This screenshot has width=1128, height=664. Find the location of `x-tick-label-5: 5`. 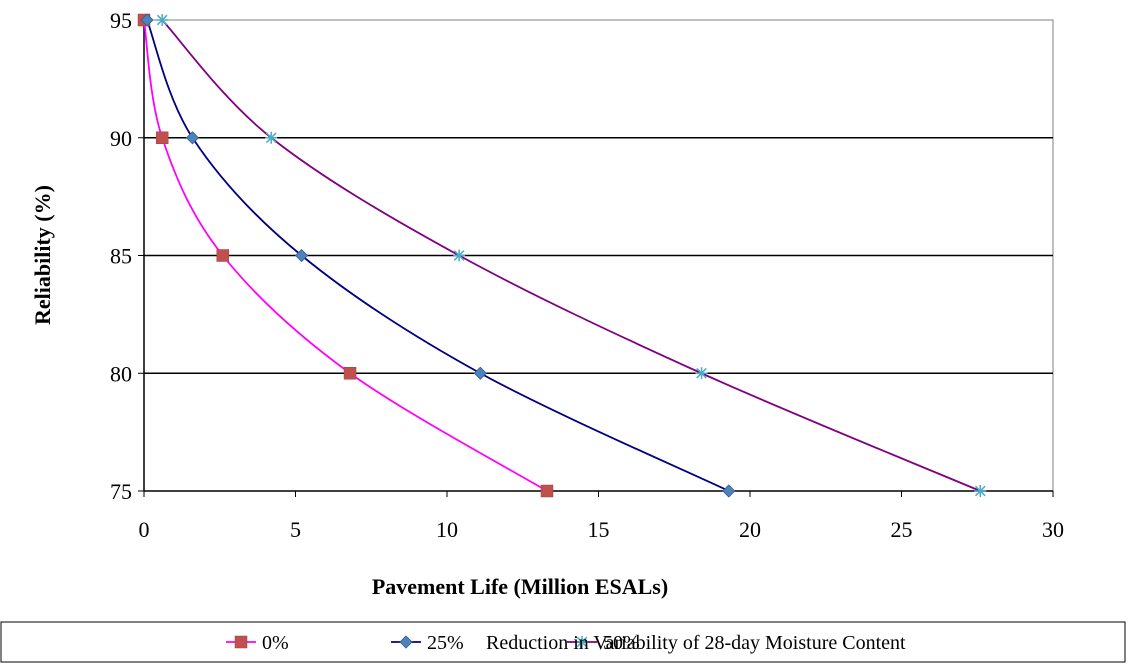

x-tick-label-5: 5 is located at coordinates (295, 529).